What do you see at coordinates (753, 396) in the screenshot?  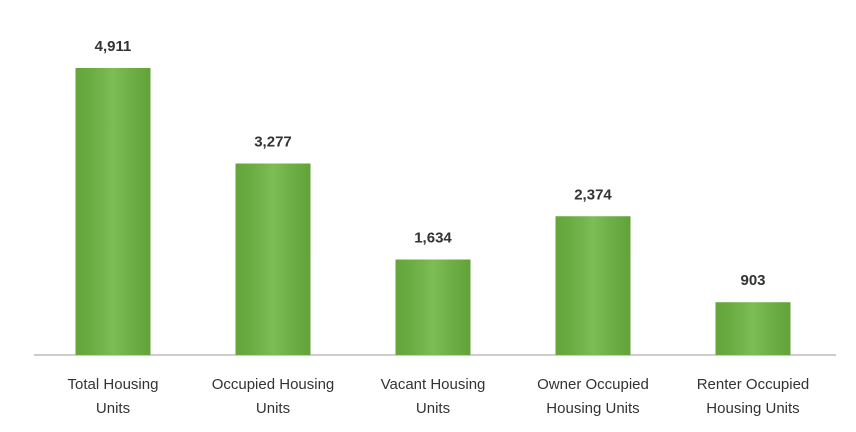 I see `x-tick-label: Renter Occupied Housing Units` at bounding box center [753, 396].